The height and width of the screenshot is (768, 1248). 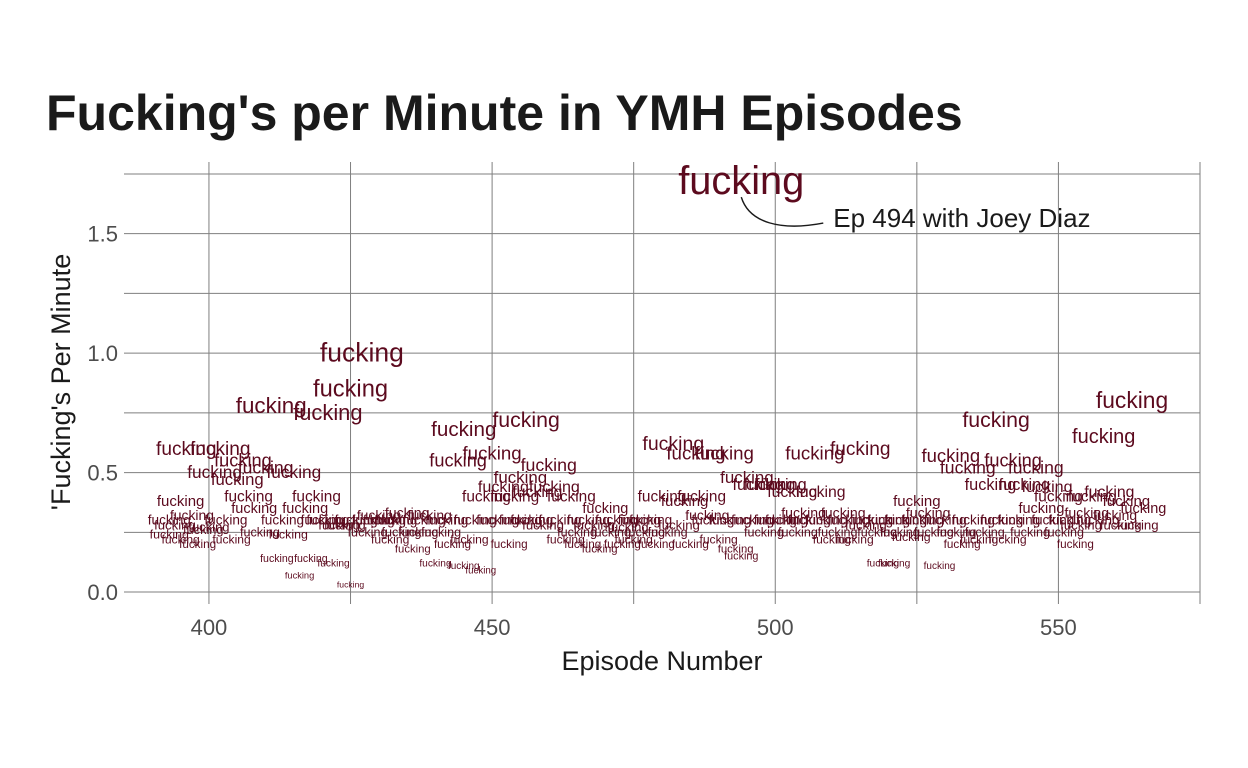 I want to click on annotation-curve, so click(x=782, y=211).